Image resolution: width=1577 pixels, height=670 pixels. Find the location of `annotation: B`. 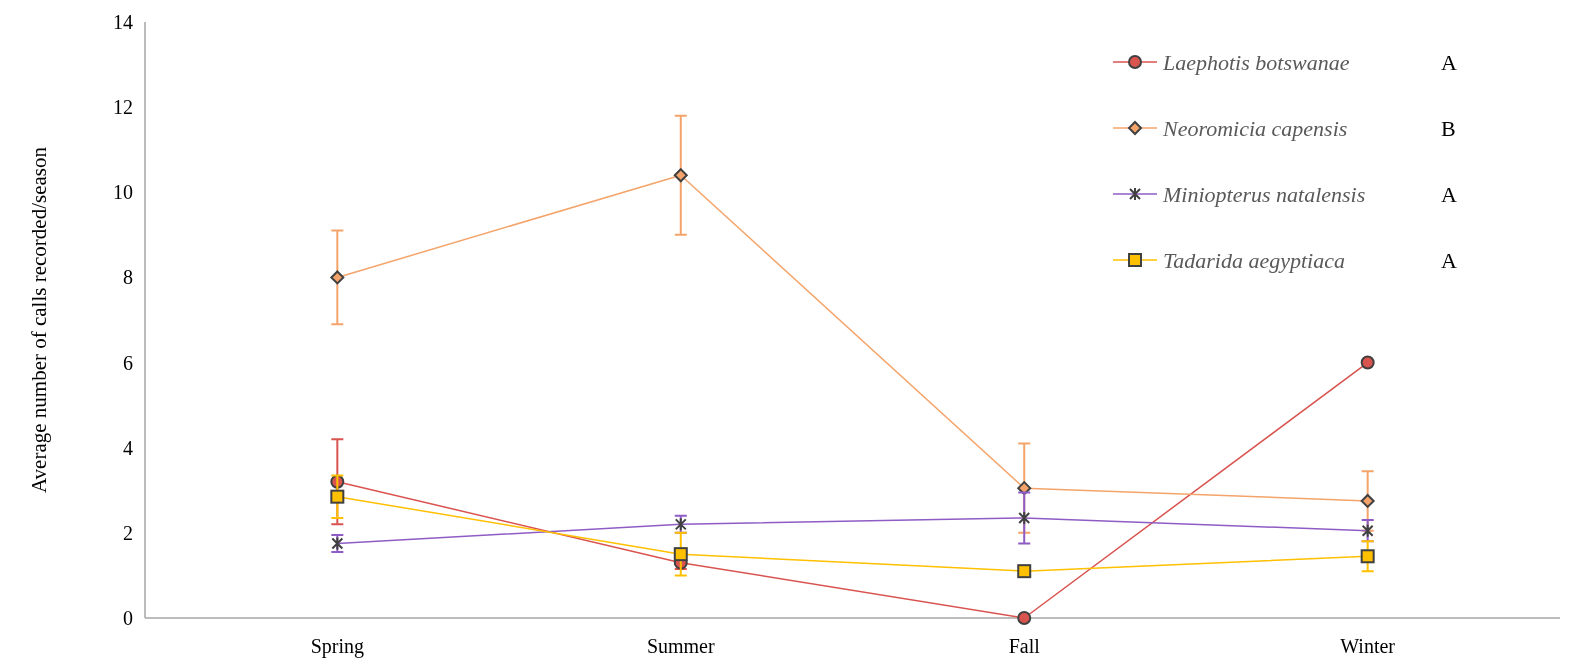

annotation: B is located at coordinates (1448, 128).